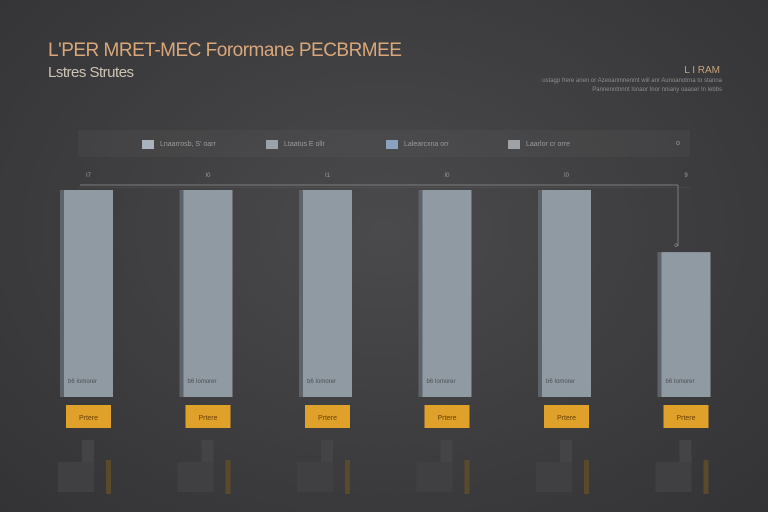 Image resolution: width=768 pixels, height=512 pixels. Describe the element at coordinates (702, 70) in the screenshot. I see `corner-label: L I RAM` at that location.